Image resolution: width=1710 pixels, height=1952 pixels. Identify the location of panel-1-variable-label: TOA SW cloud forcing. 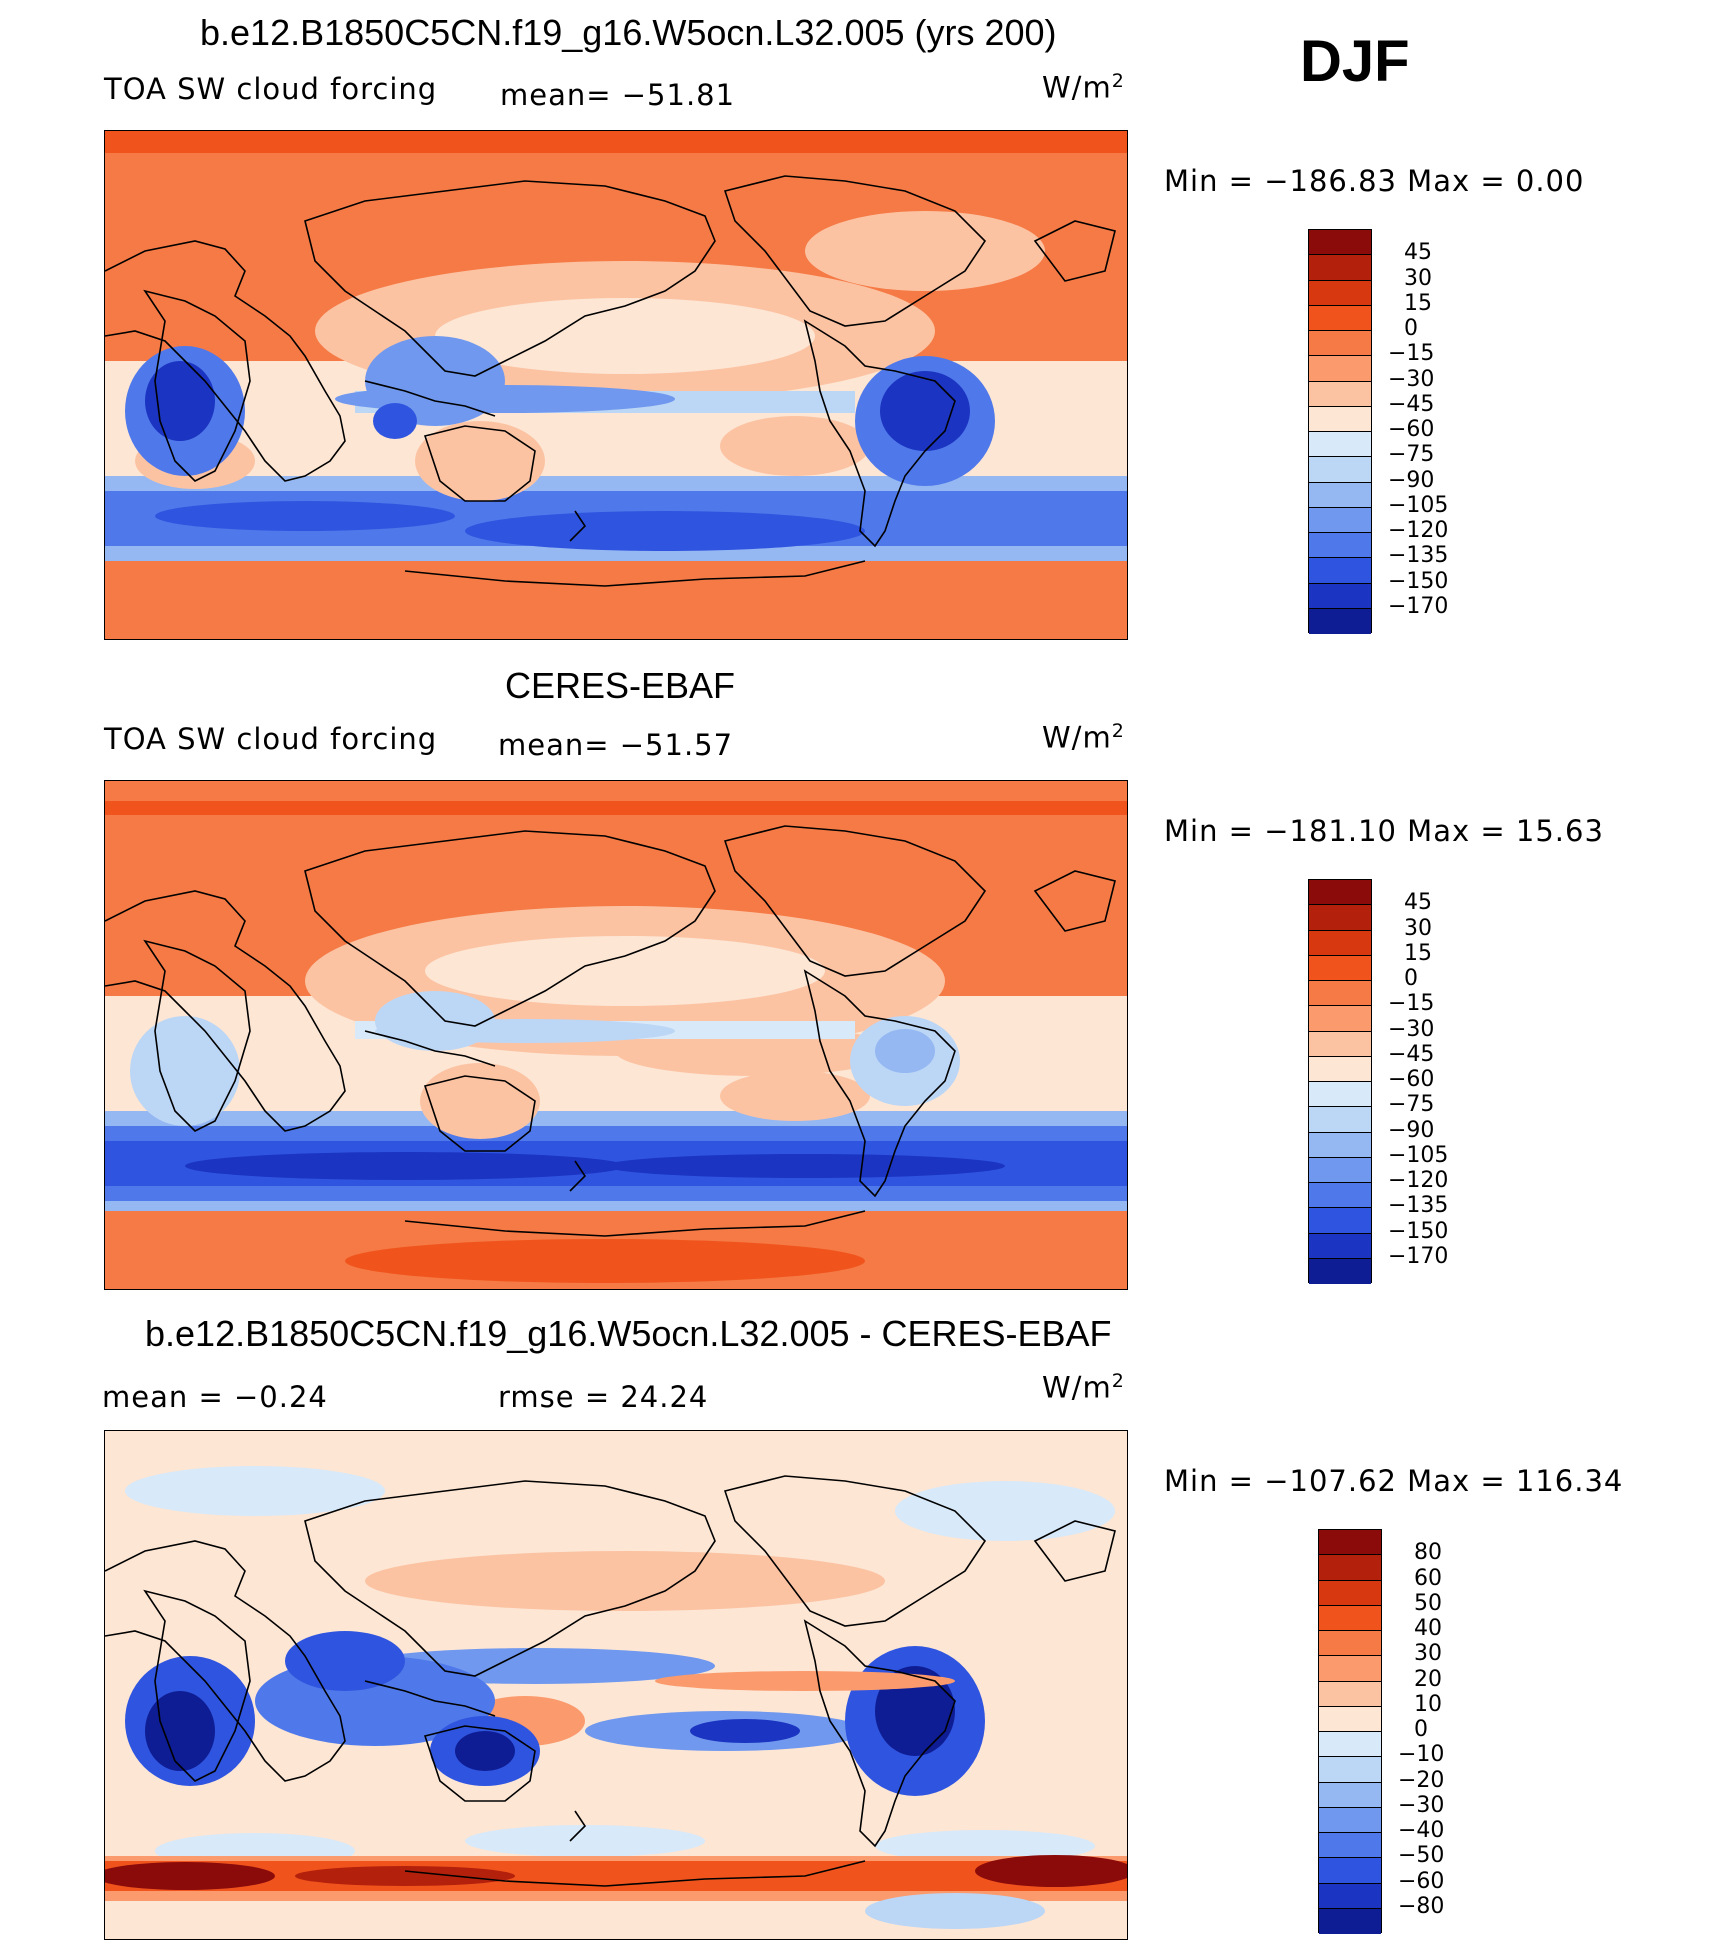
(271, 89).